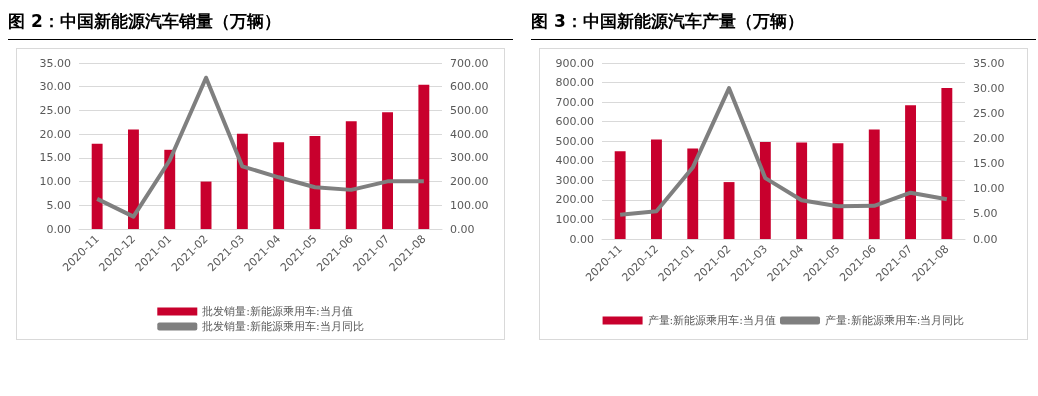 The height and width of the screenshot is (396, 1038). I want to click on y2-tick-label: 700.00, so click(469, 63).